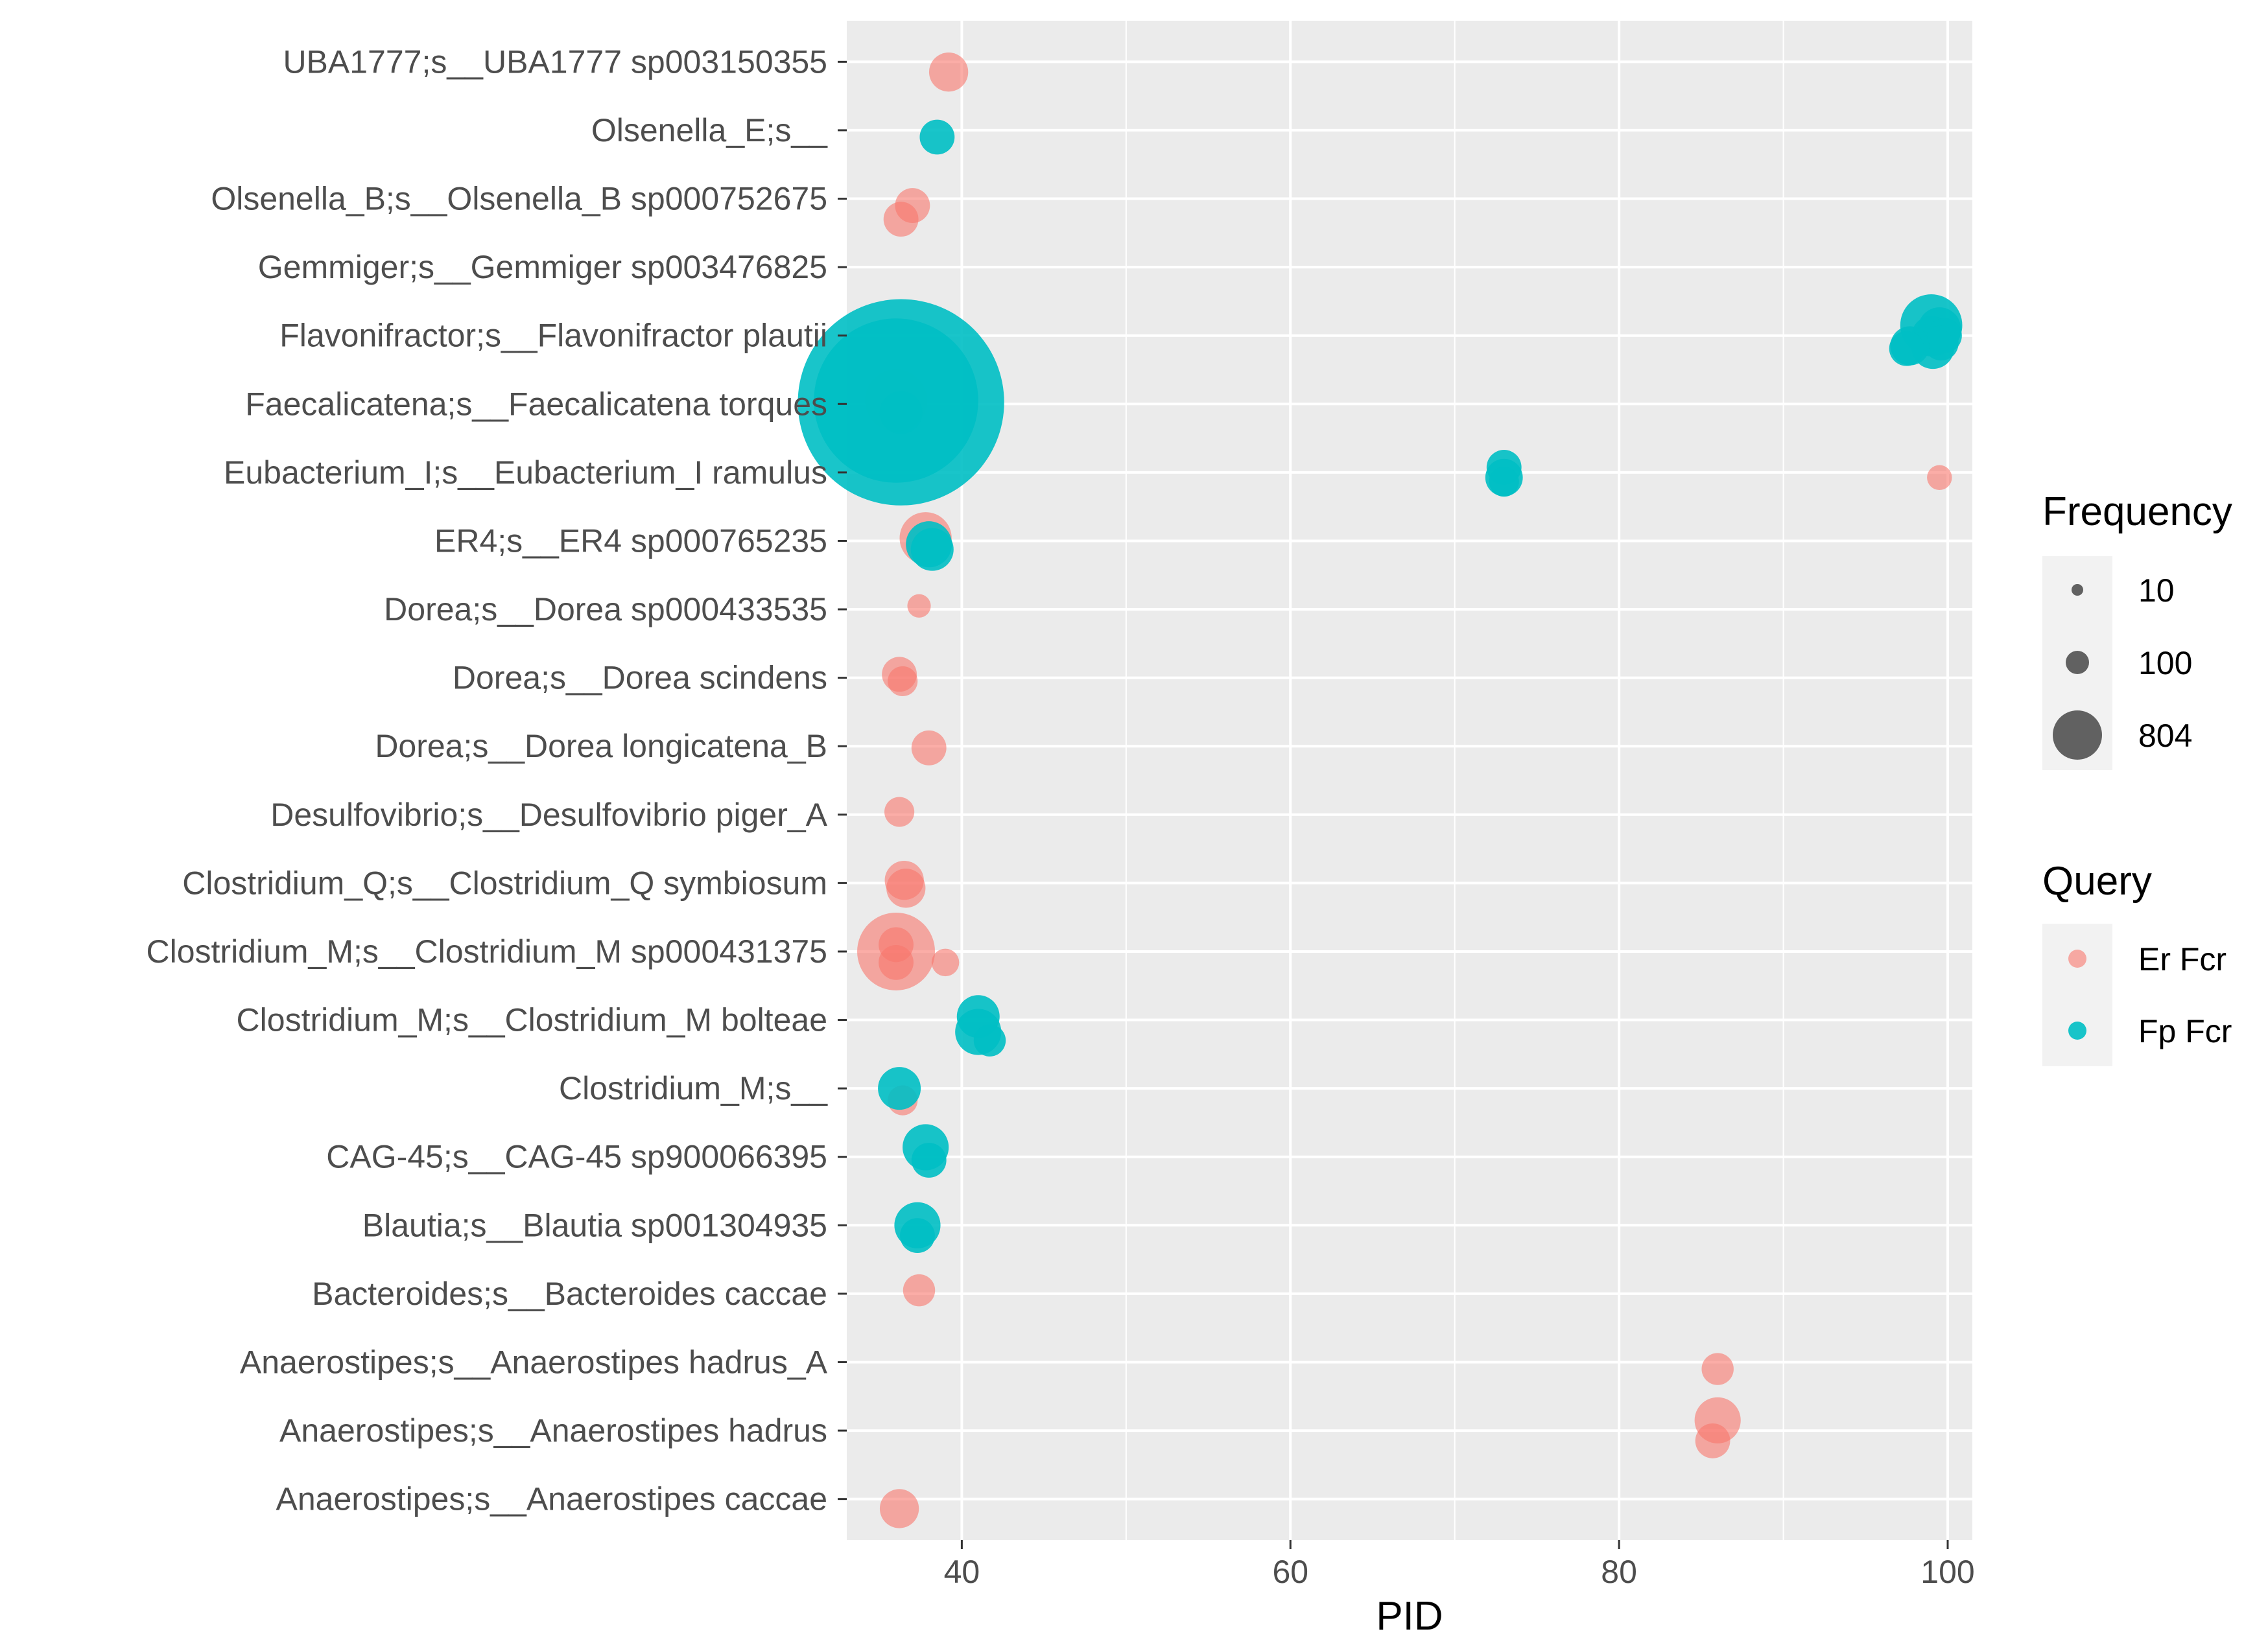 The width and height of the screenshot is (2268, 1649). What do you see at coordinates (640, 678) in the screenshot?
I see `y-tick-label: Dorea;s__Dorea scindens` at bounding box center [640, 678].